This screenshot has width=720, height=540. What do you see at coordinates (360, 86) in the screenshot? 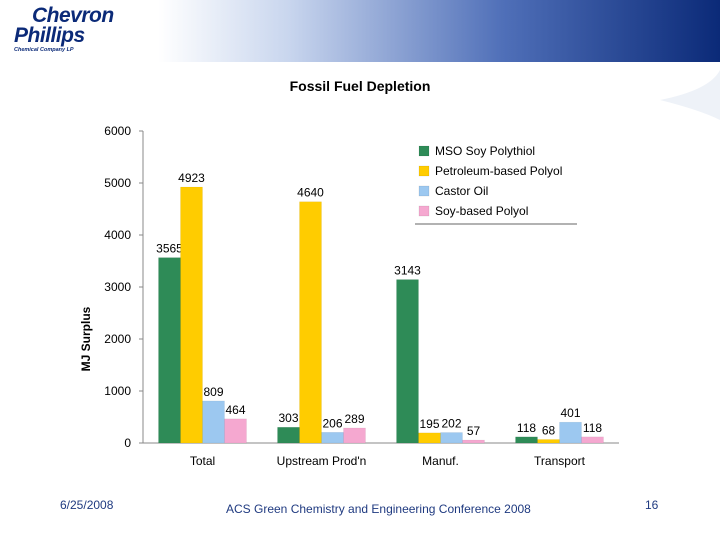
I see `chart-title: Fossil Fuel Depletion` at bounding box center [360, 86].